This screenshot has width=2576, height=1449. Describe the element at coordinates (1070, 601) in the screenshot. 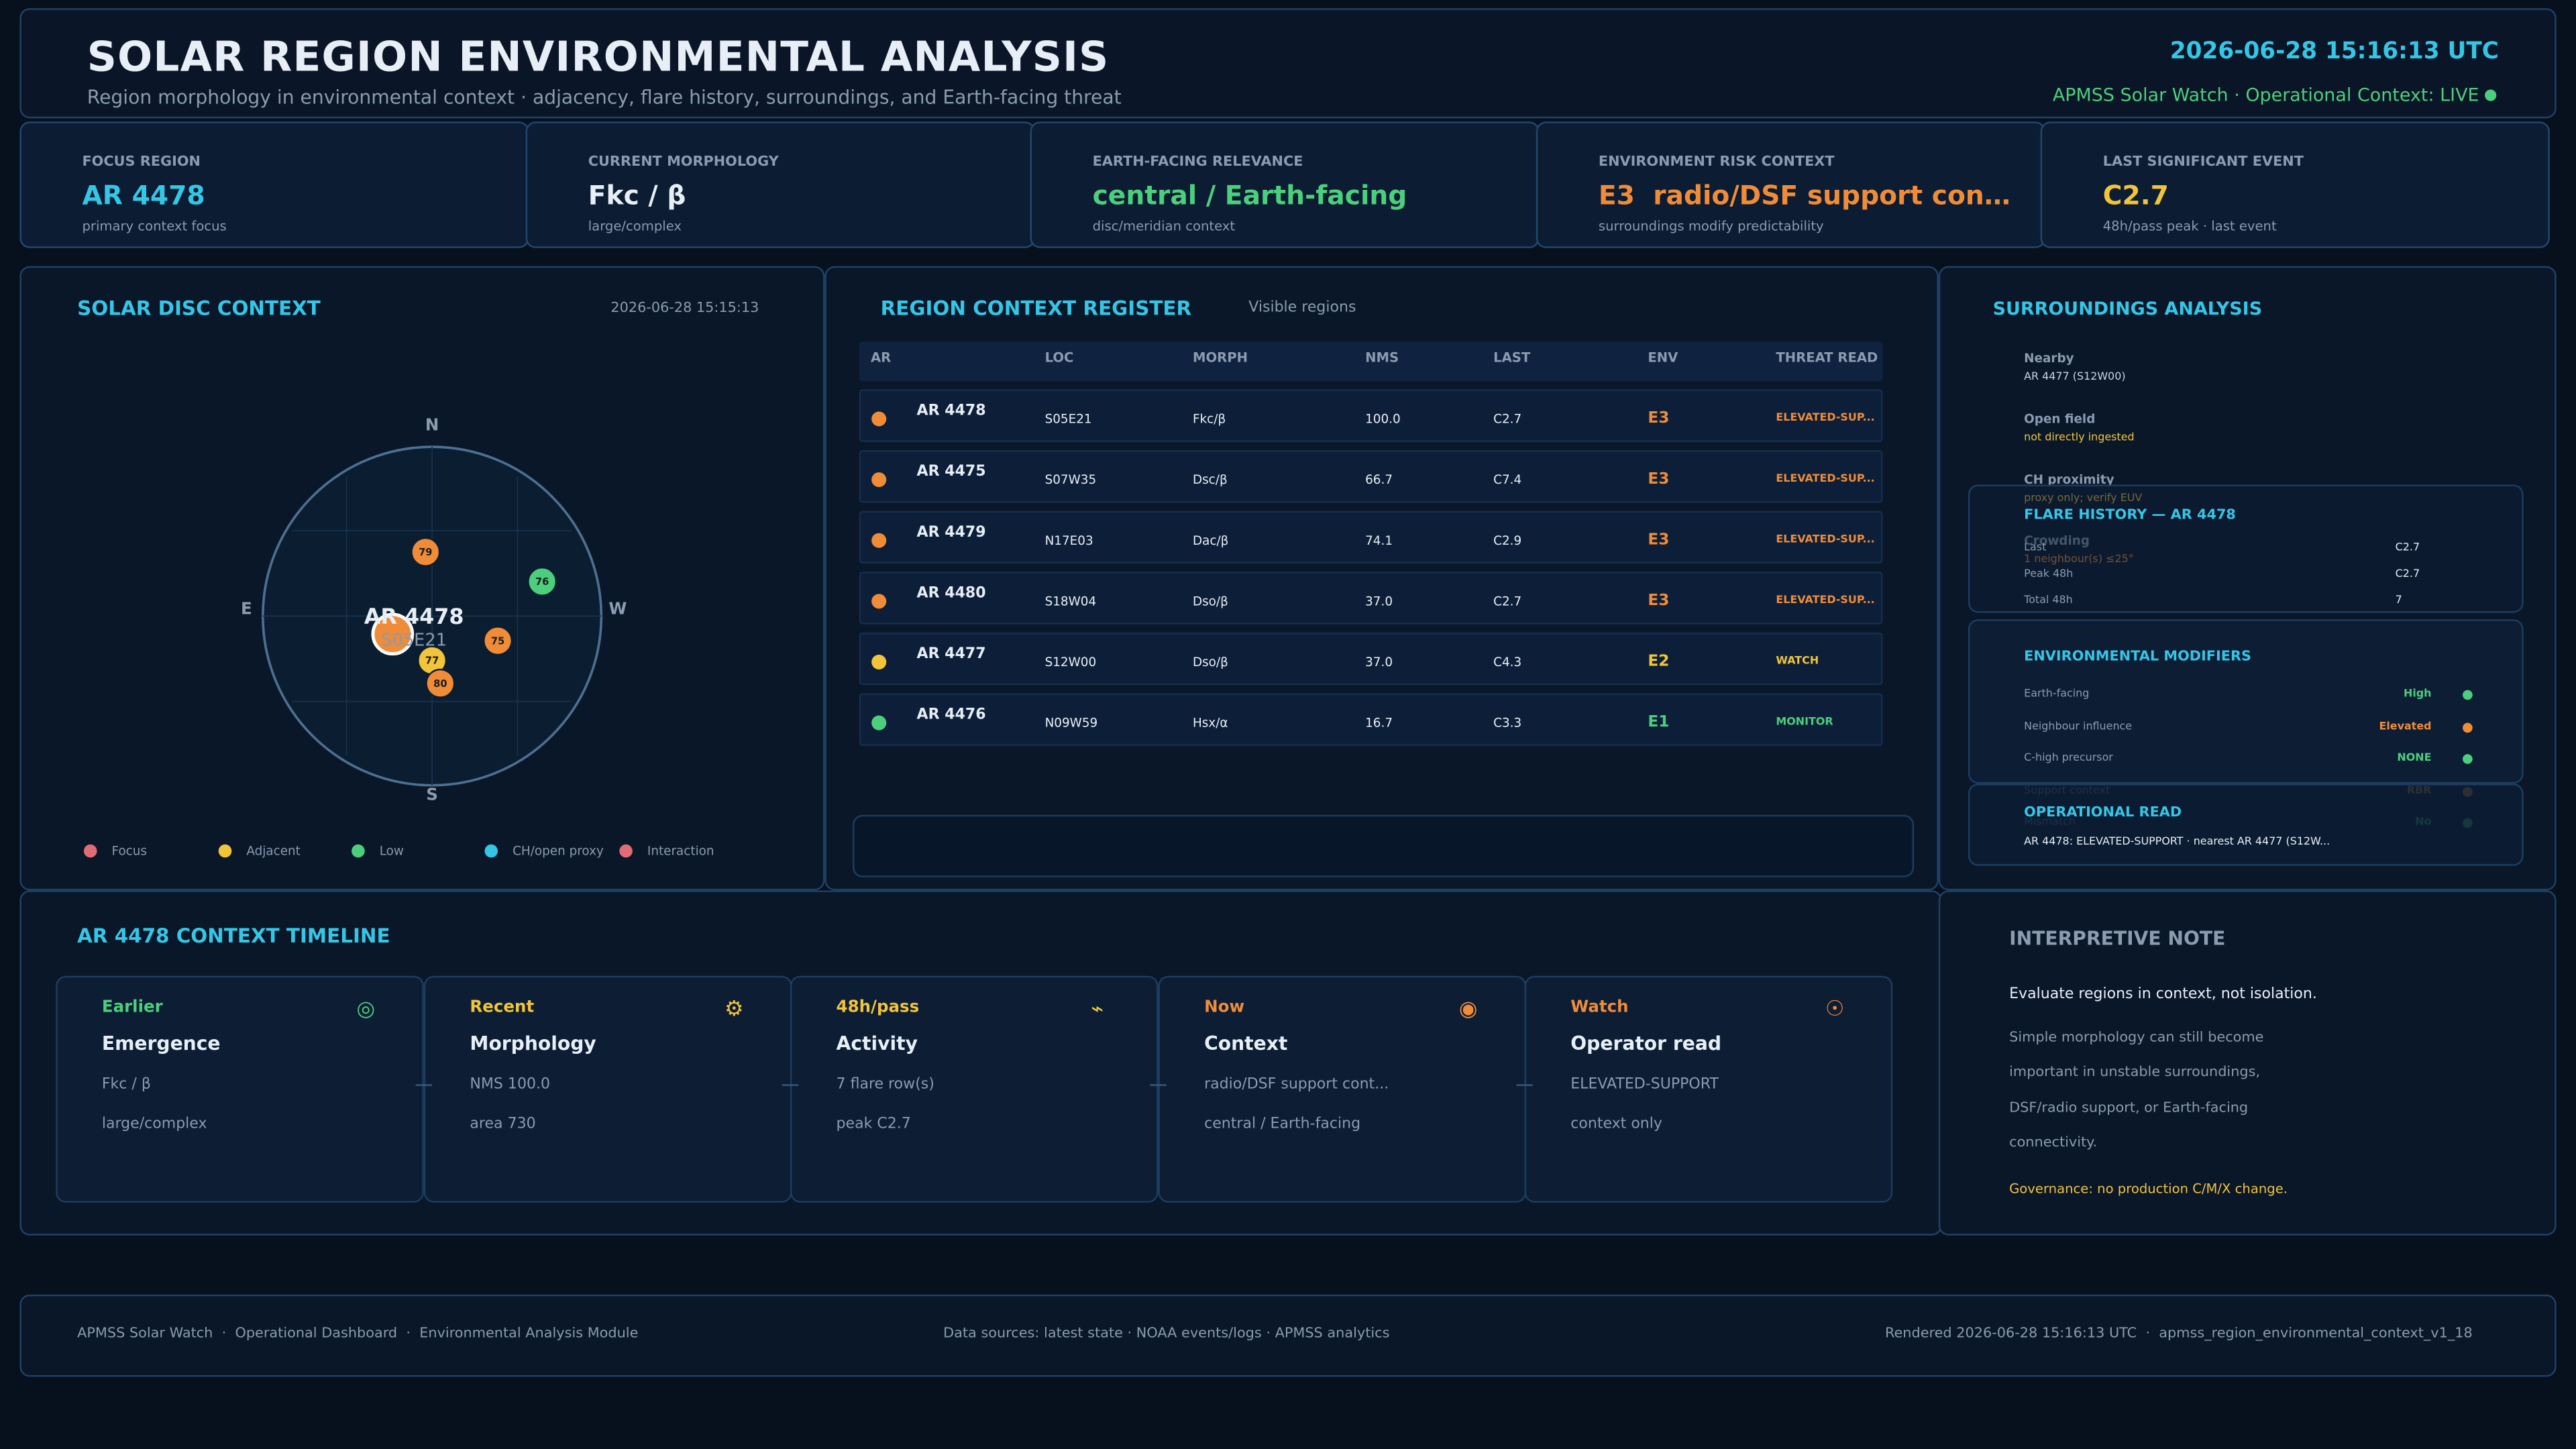

I see `table-cell: S18W04` at that location.